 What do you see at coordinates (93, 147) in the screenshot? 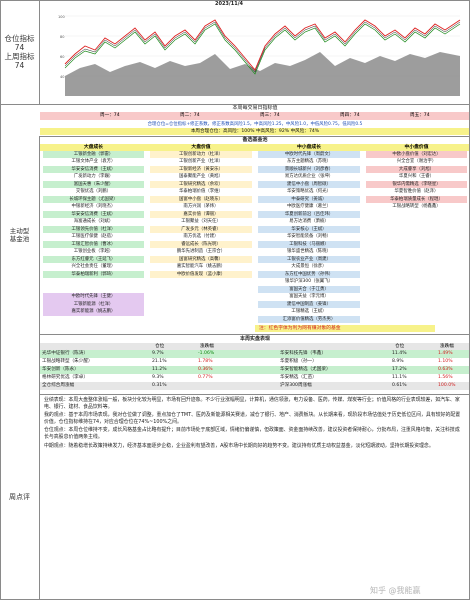
I see `pool-header-large-growth: 大盘成长` at bounding box center [93, 147].